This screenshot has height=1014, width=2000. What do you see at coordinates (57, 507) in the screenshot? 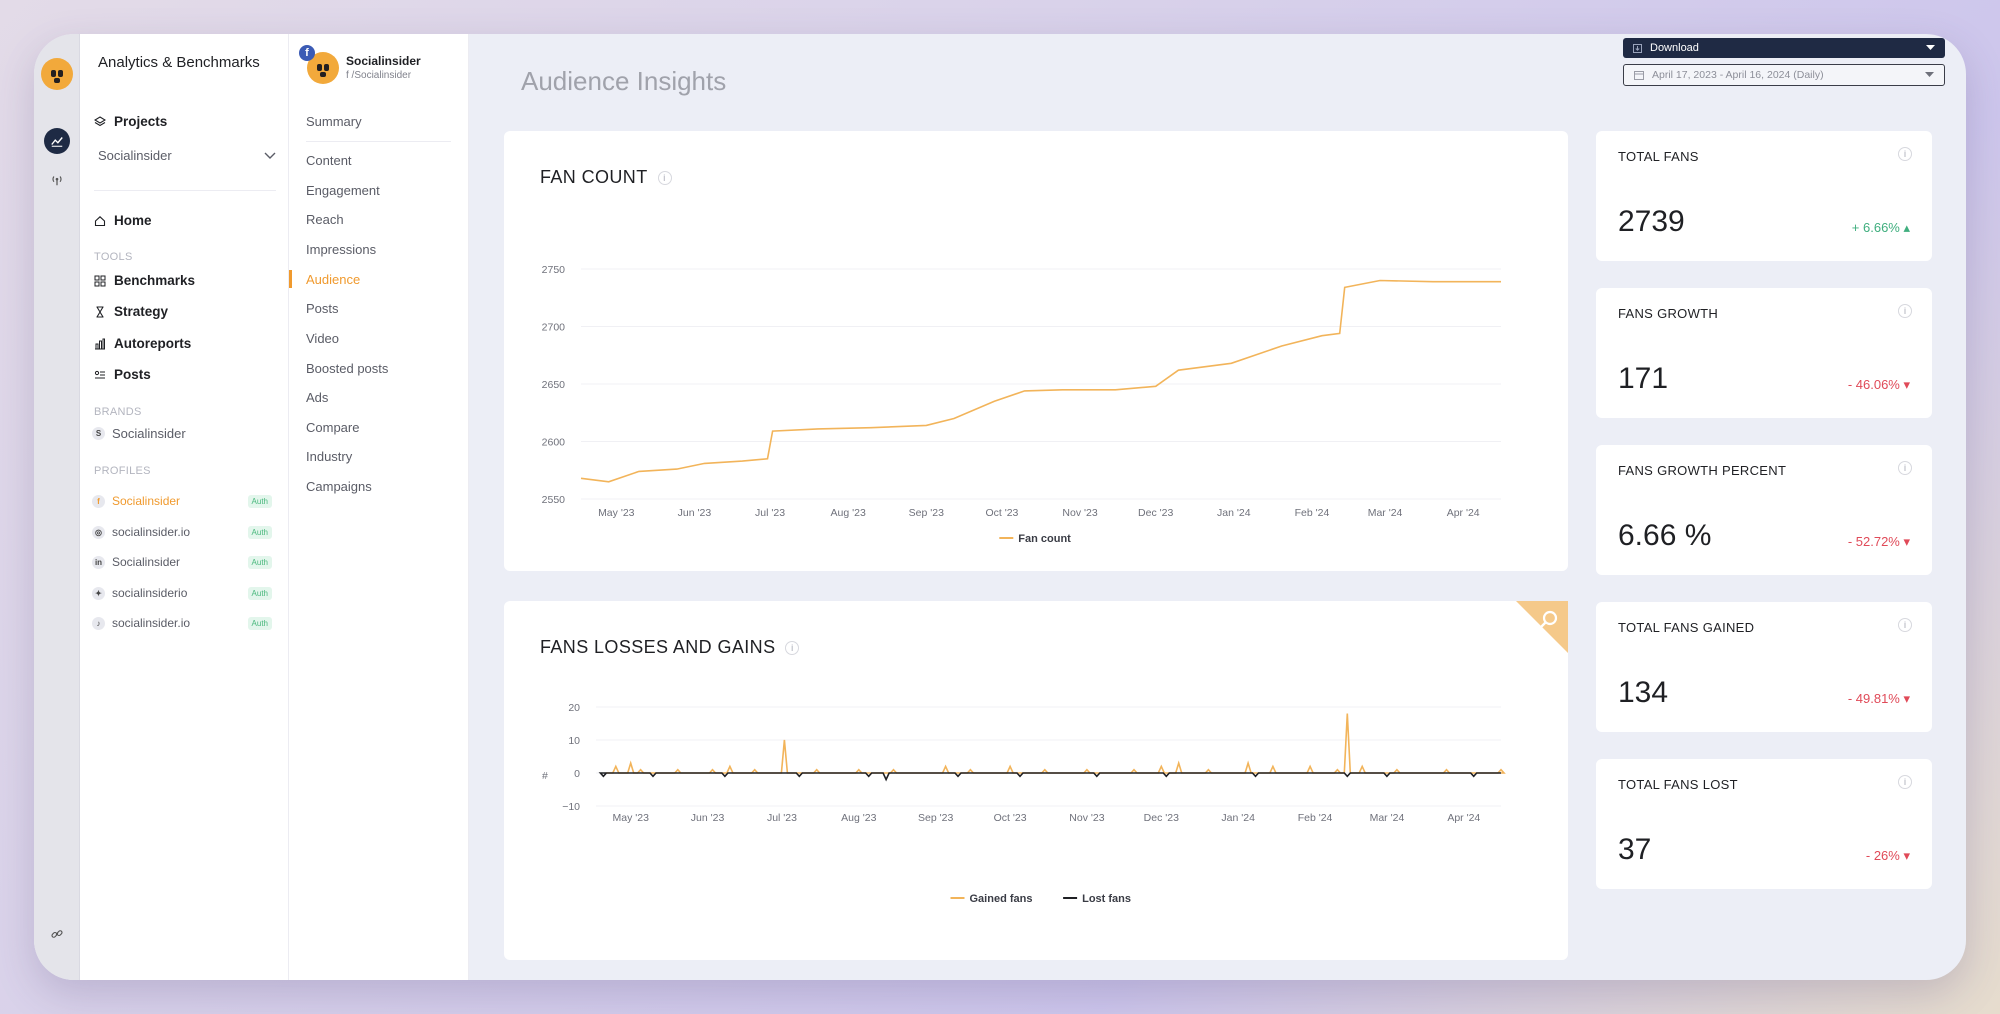
I see `icon-rail` at bounding box center [57, 507].